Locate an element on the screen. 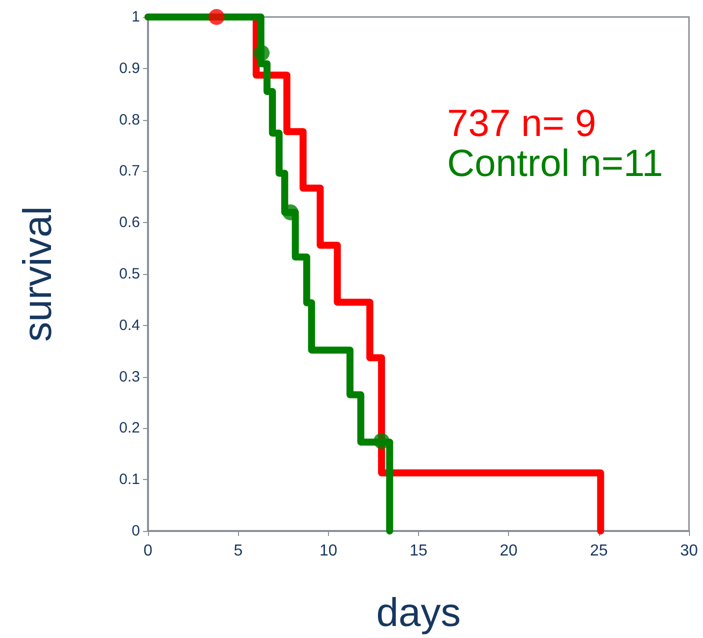 The height and width of the screenshot is (638, 703). x-tick-label: 15 is located at coordinates (419, 551).